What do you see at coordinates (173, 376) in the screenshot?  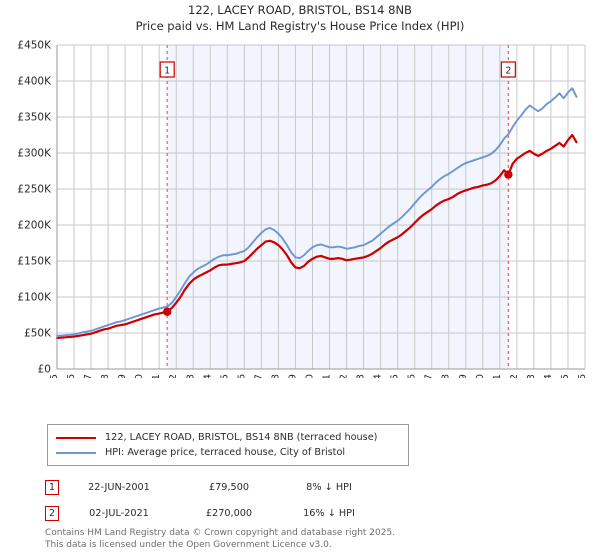 I see `x-axis-tick-label: 2002` at bounding box center [173, 376].